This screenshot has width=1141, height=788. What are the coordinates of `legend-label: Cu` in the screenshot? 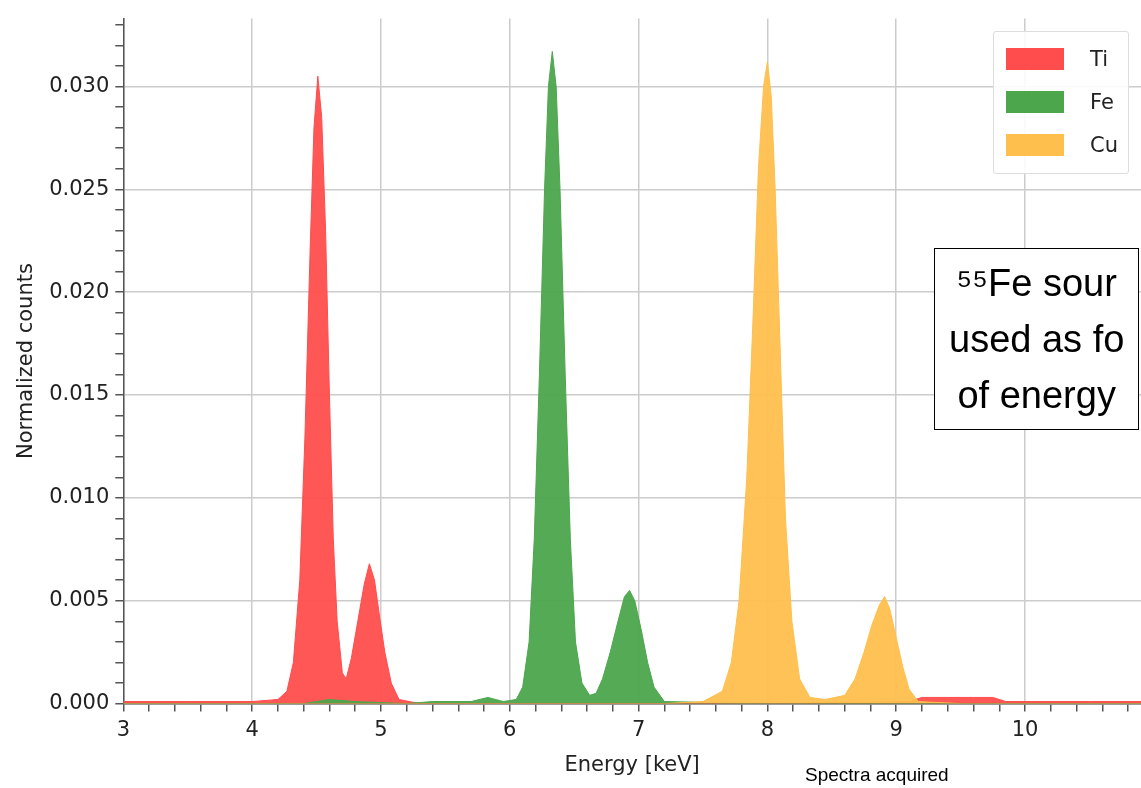 It's located at (1104, 145).